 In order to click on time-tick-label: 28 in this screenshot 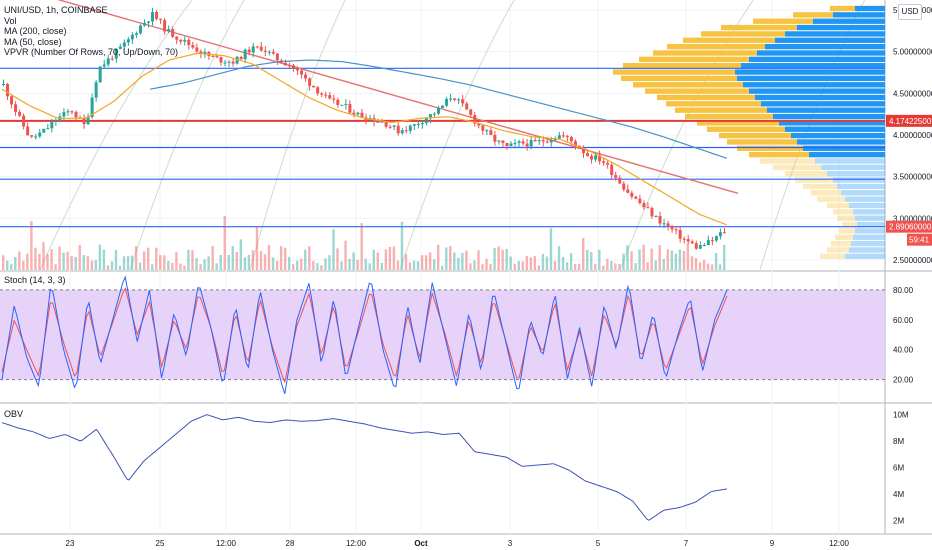, I will do `click(290, 543)`.